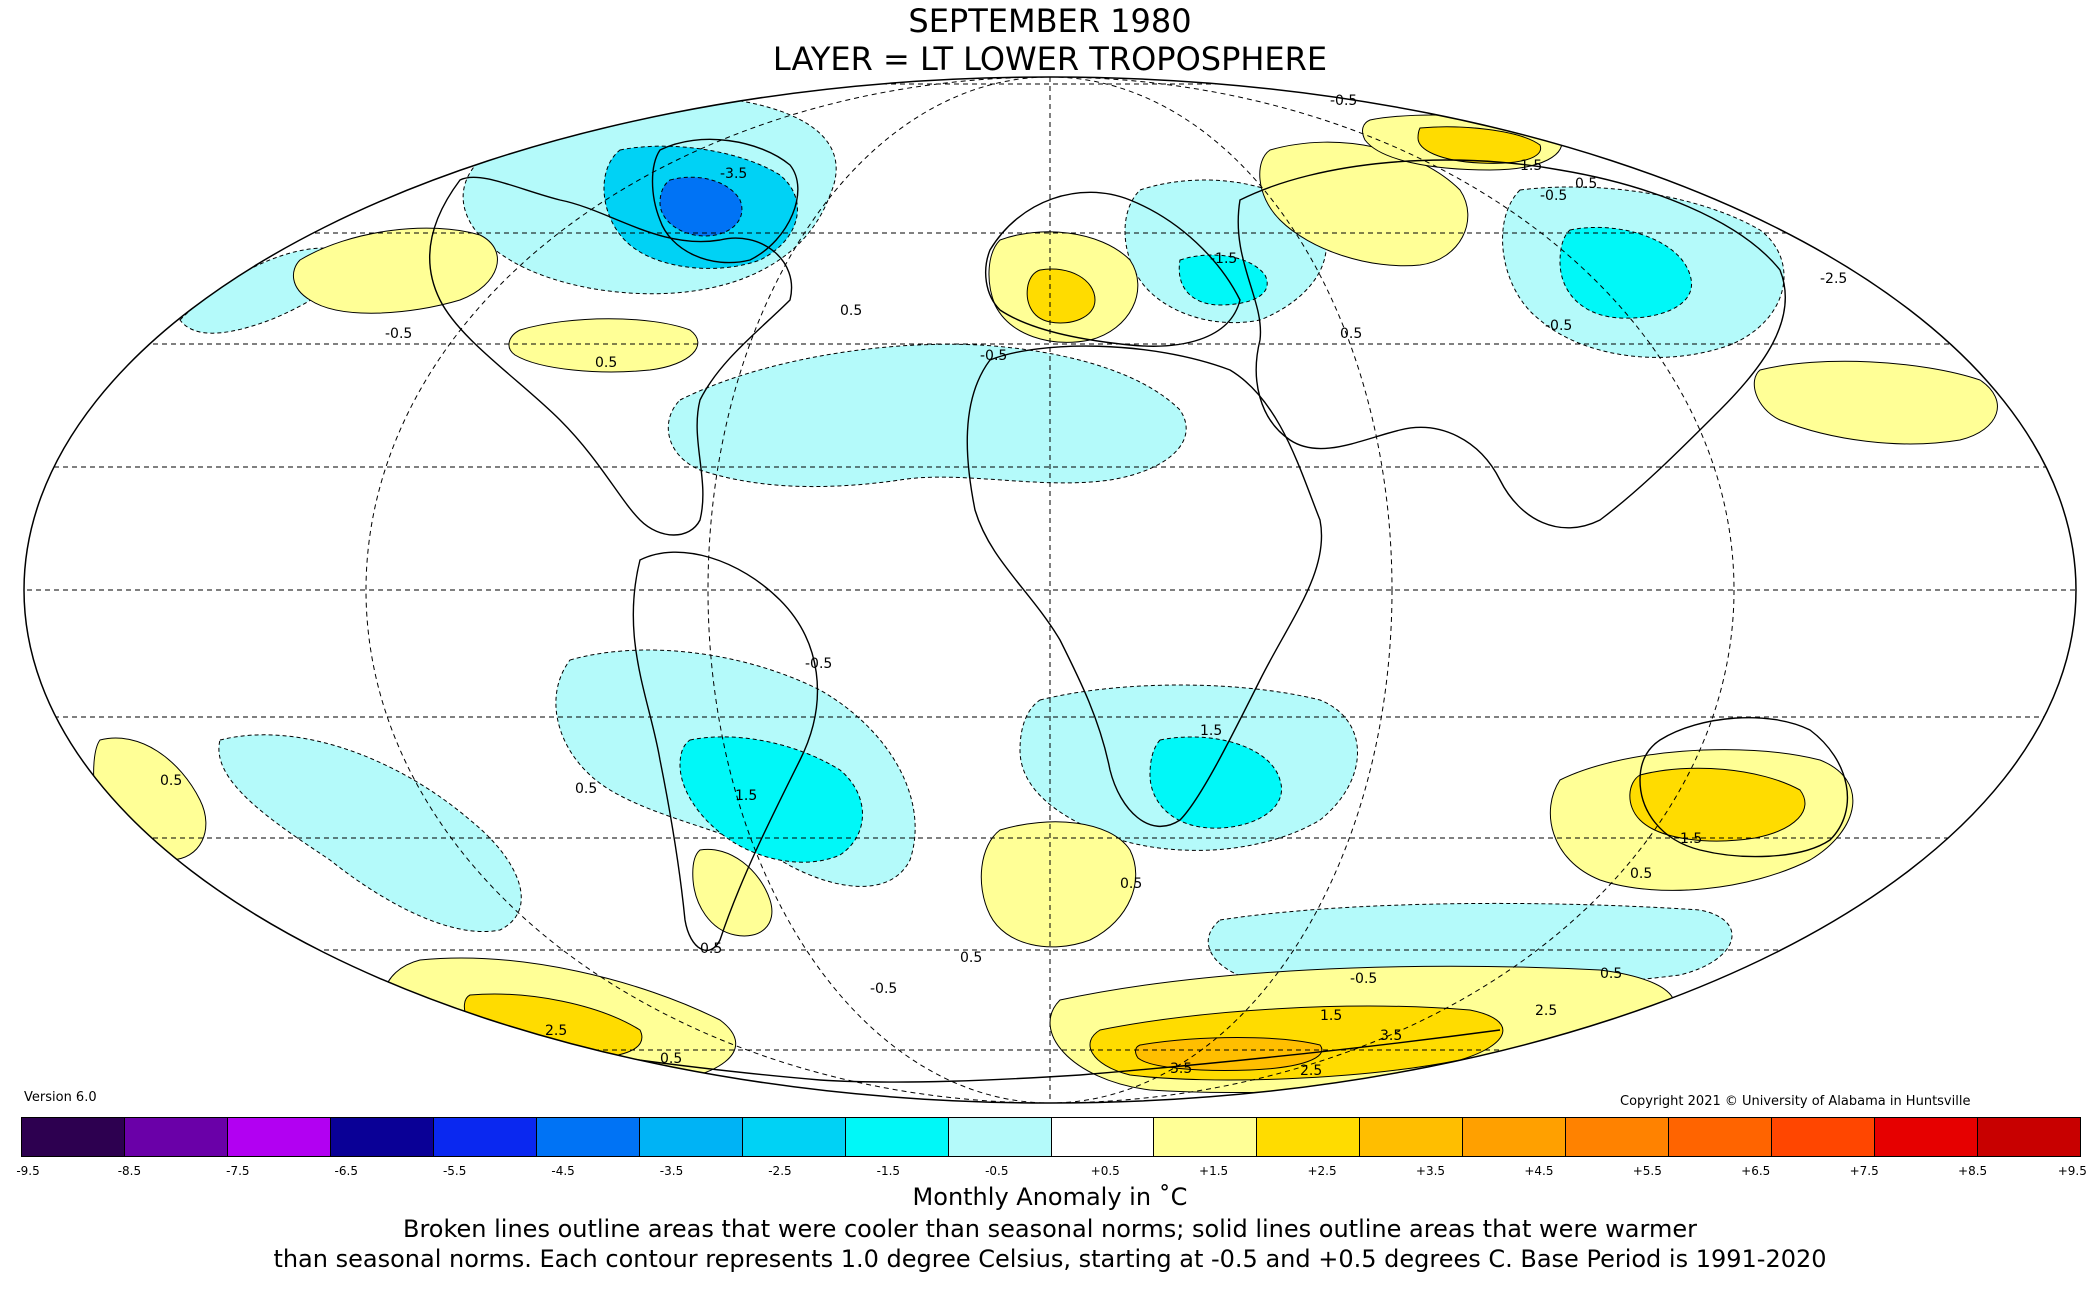  Describe the element at coordinates (395, 270) in the screenshot. I see `warm-region-north-pacific` at that location.